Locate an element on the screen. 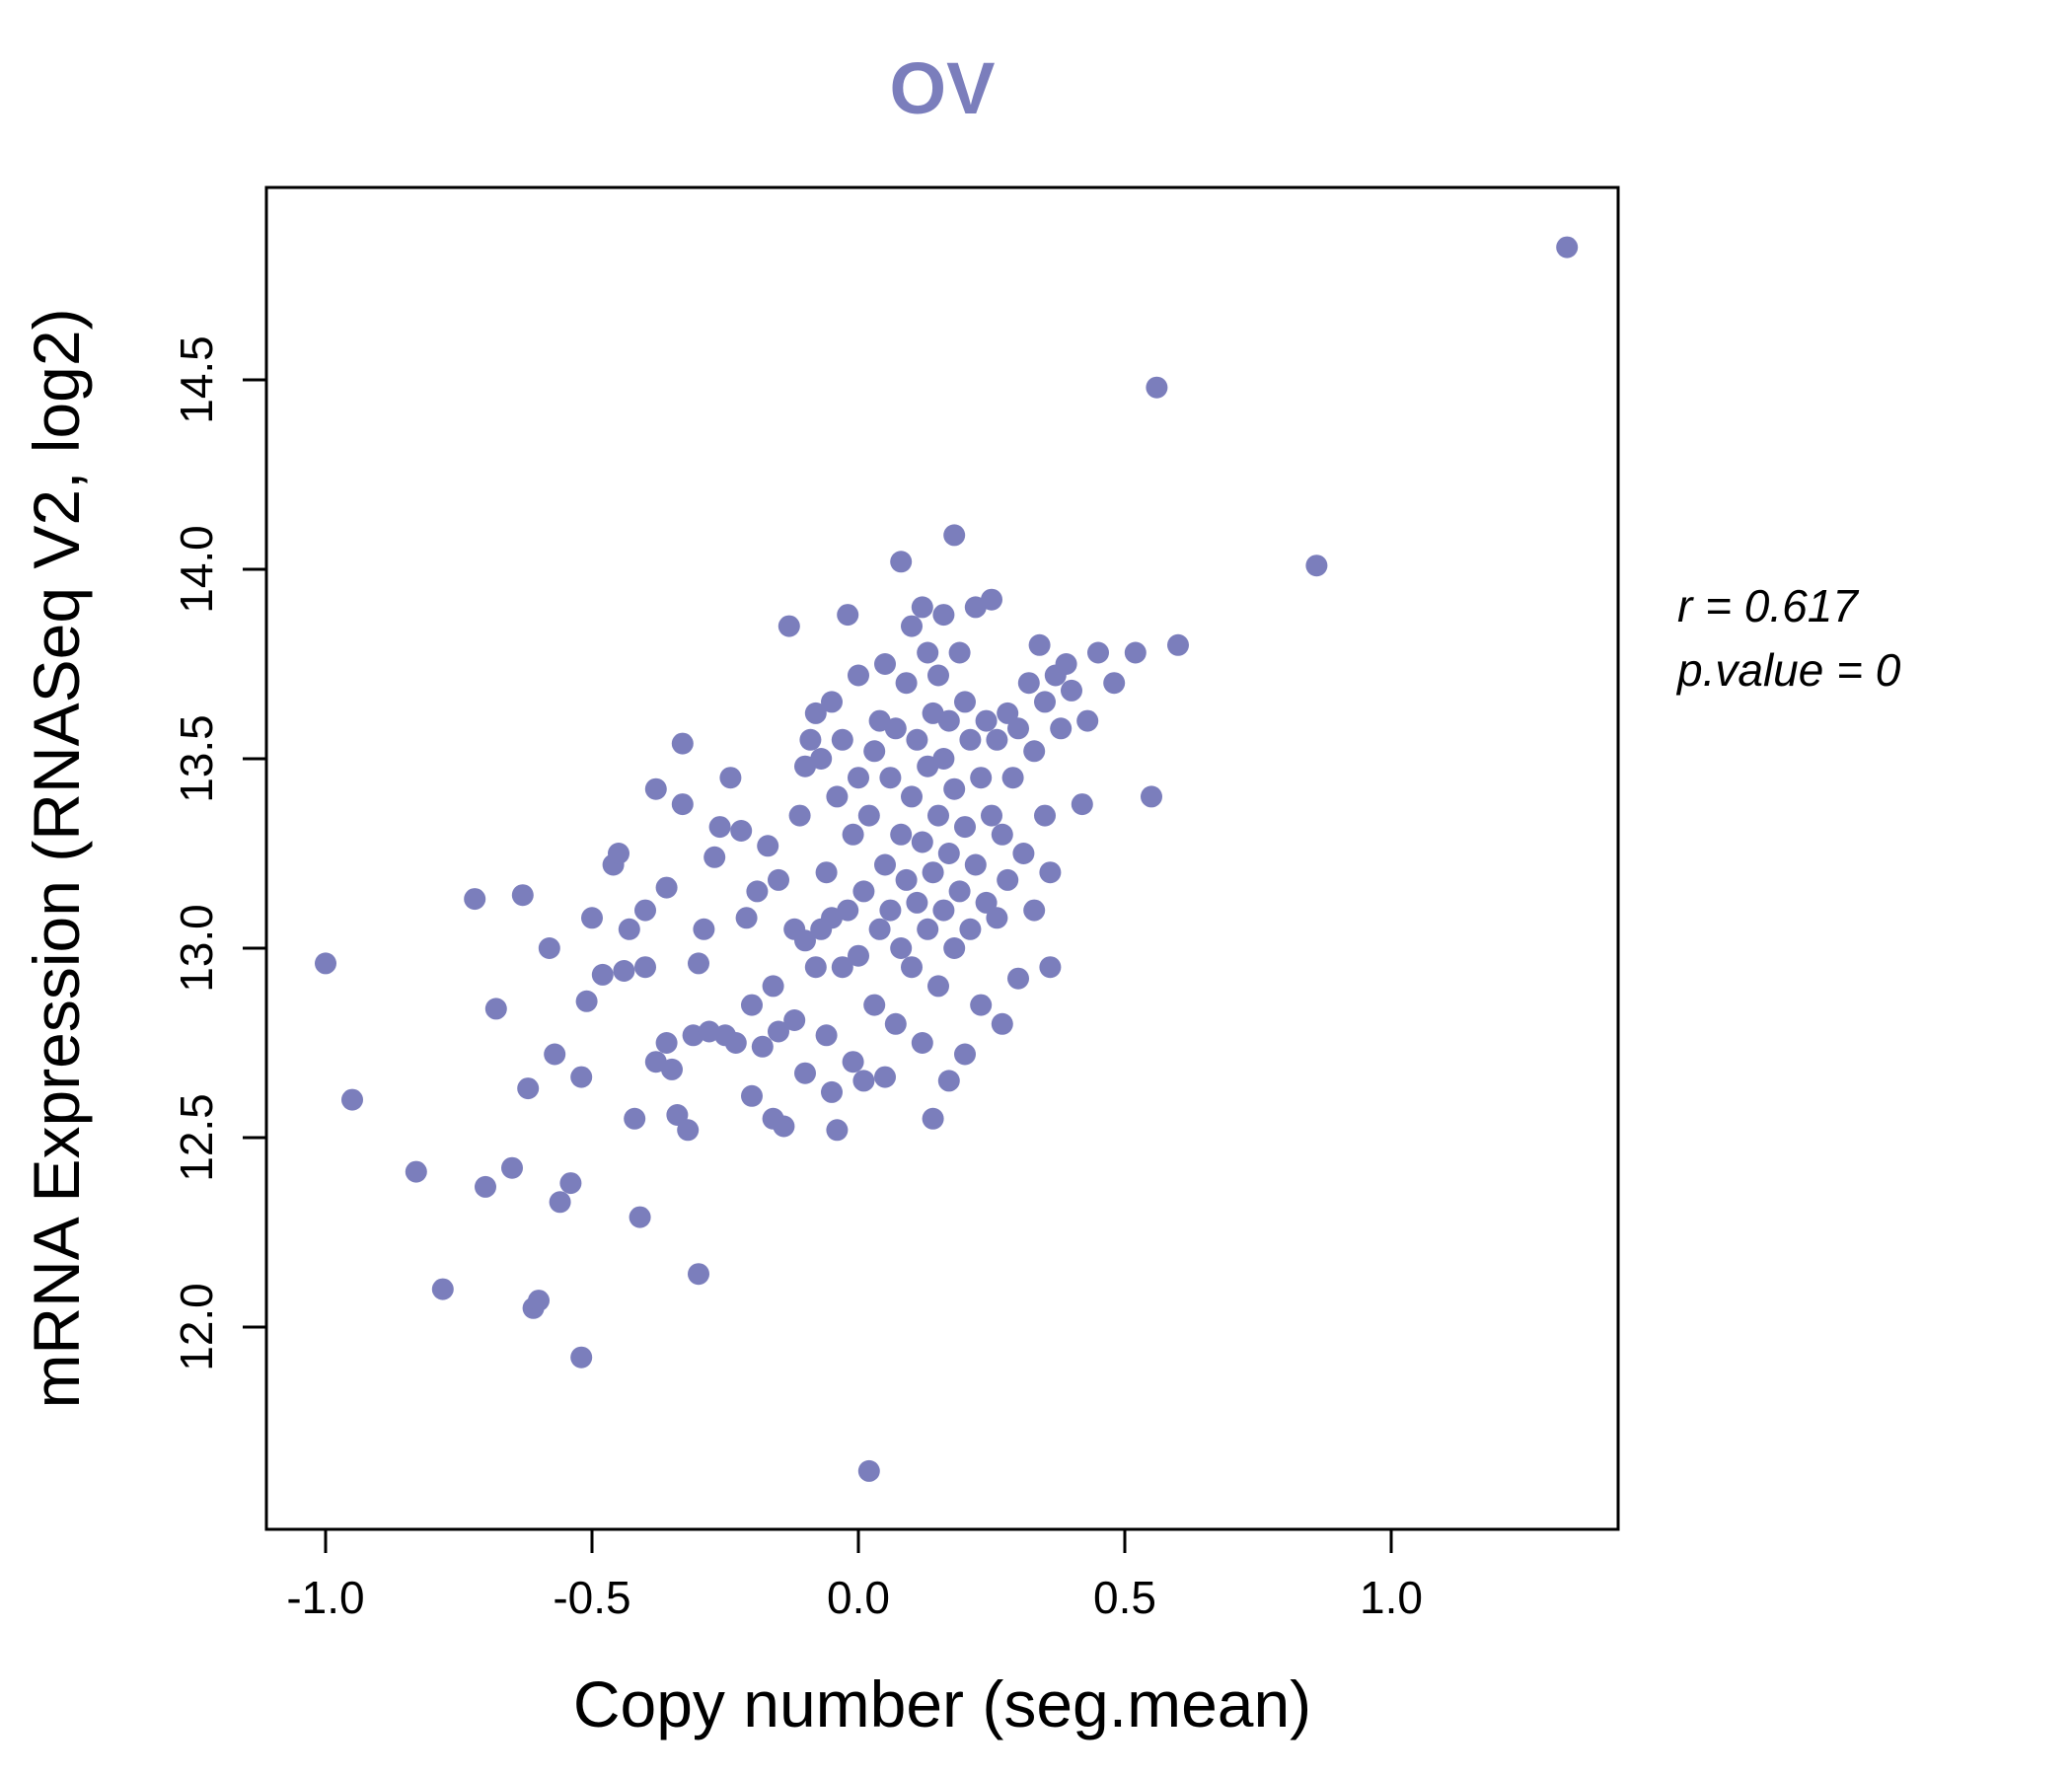 The image size is (2072, 1776). y-tick-label: 12.5 is located at coordinates (197, 1137).